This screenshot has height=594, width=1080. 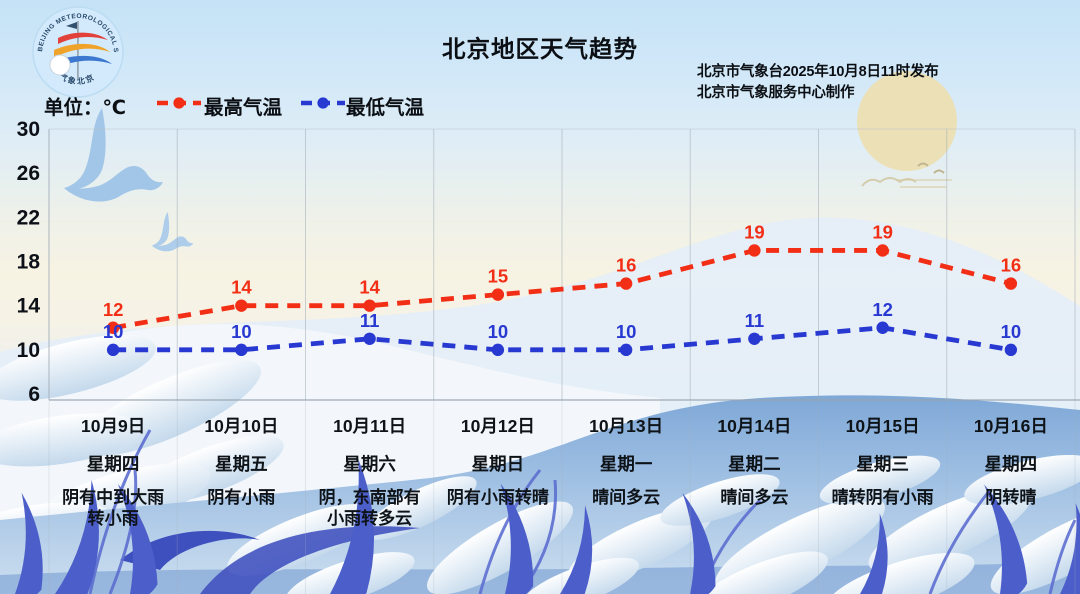 What do you see at coordinates (818, 83) in the screenshot?
I see `issuer-info: 北京市气象台2025年10月8日11时发布 北京市气象服务中心制作` at bounding box center [818, 83].